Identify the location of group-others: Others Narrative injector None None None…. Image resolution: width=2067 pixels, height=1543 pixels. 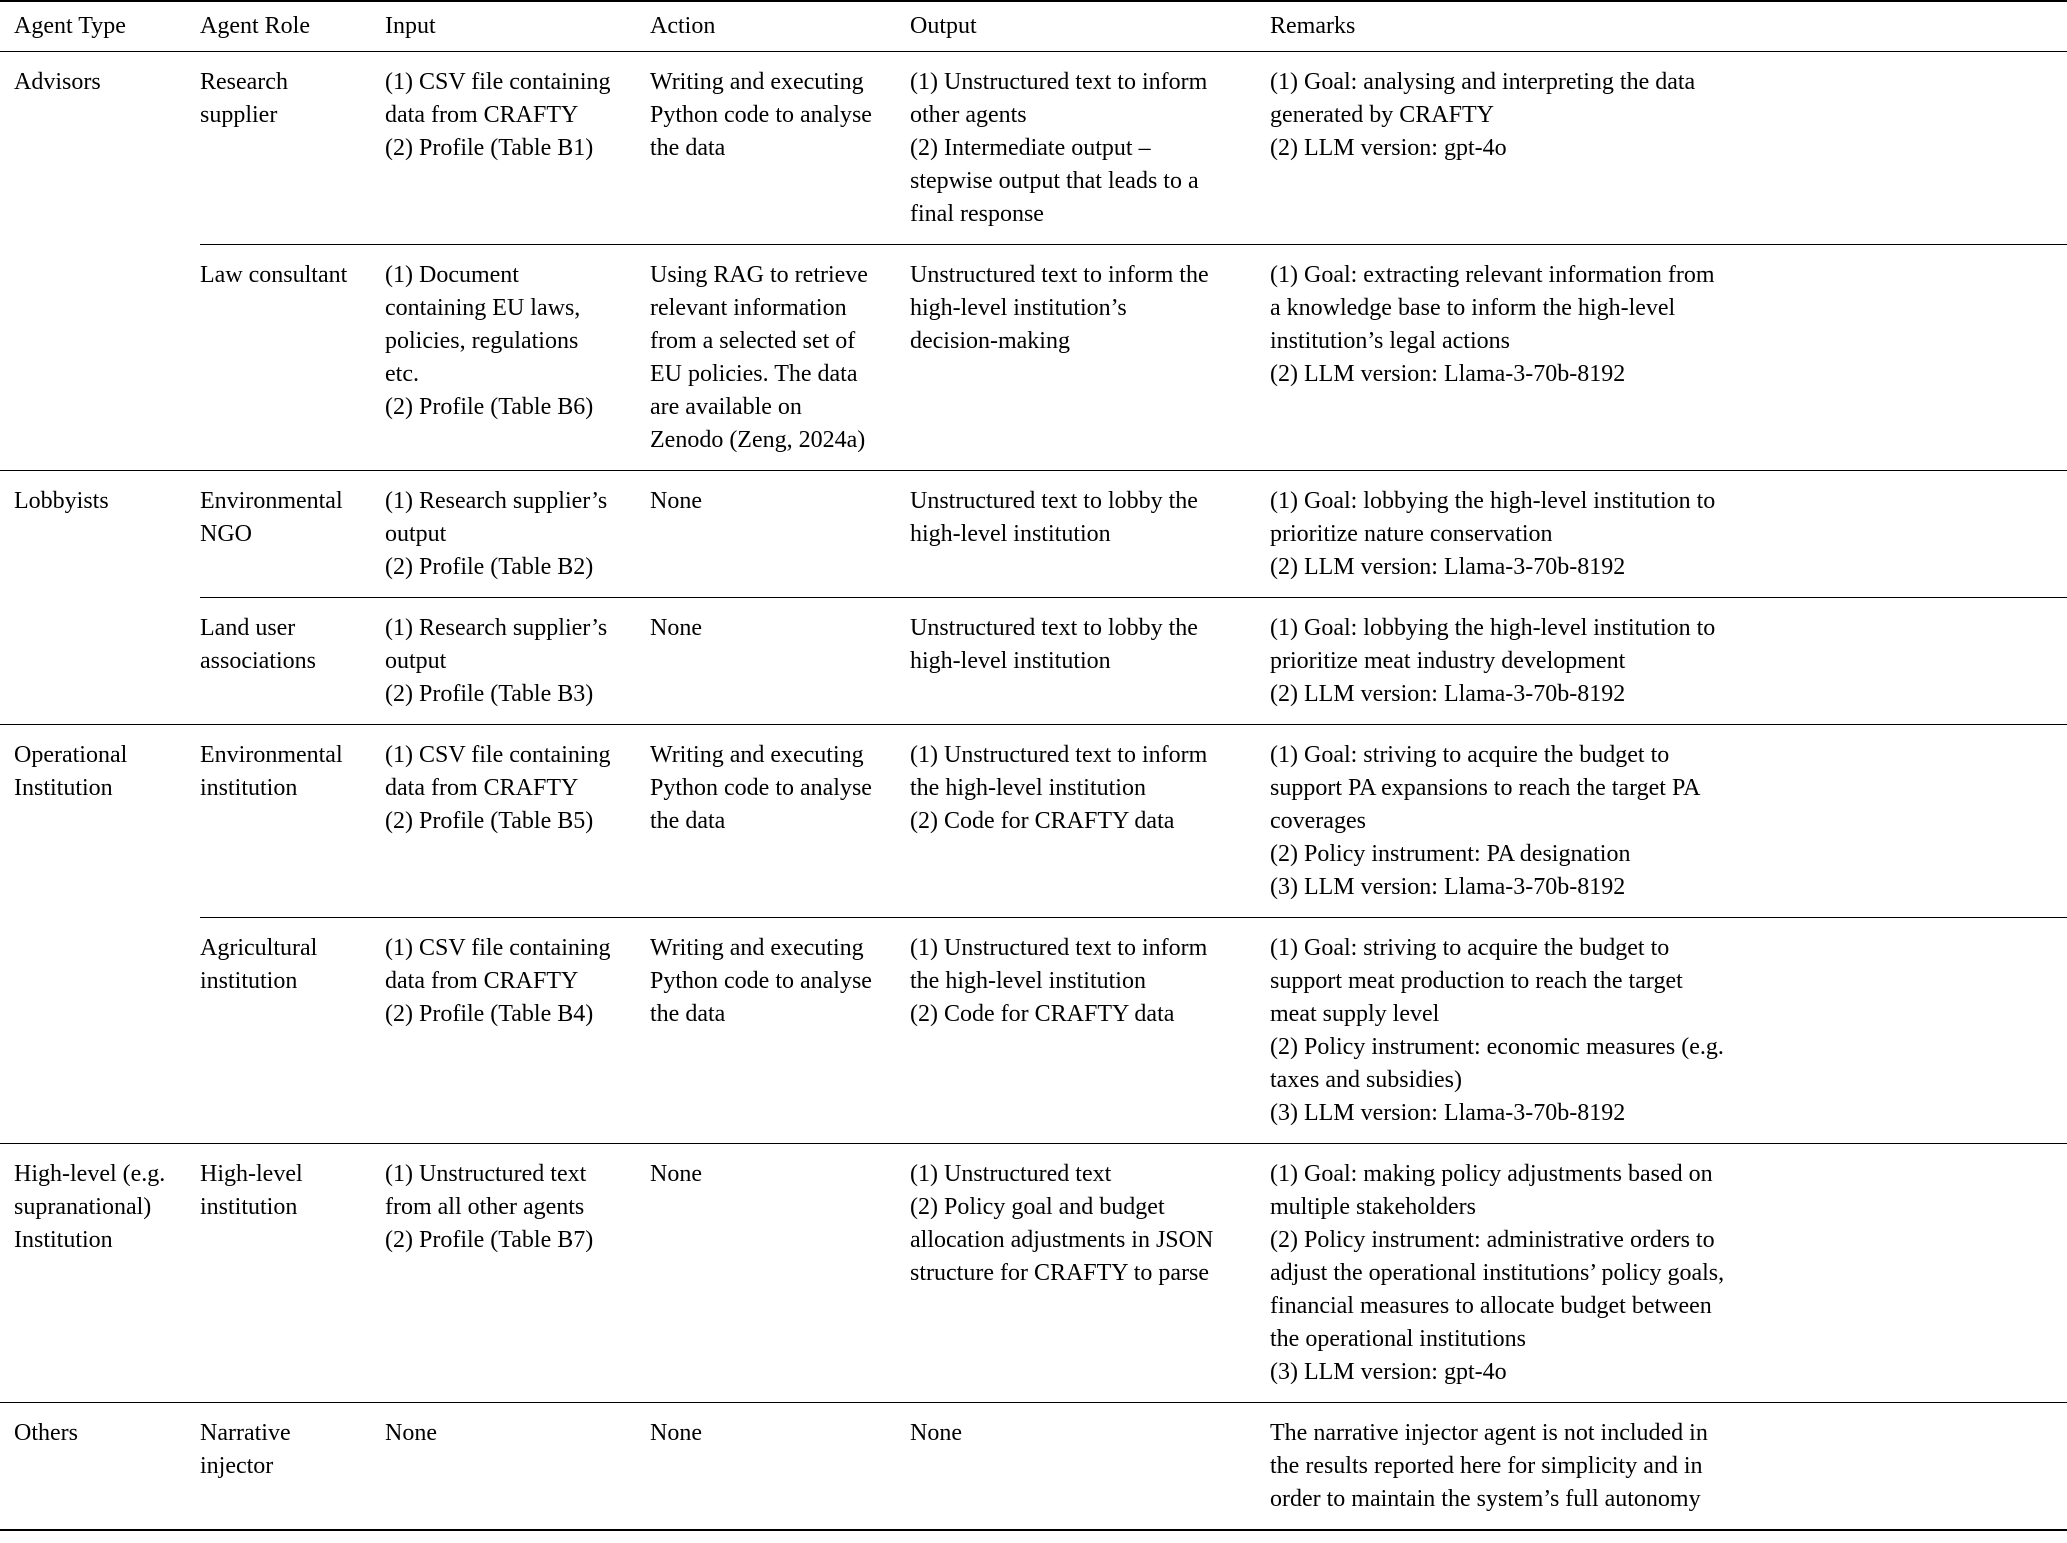
(1033, 1465).